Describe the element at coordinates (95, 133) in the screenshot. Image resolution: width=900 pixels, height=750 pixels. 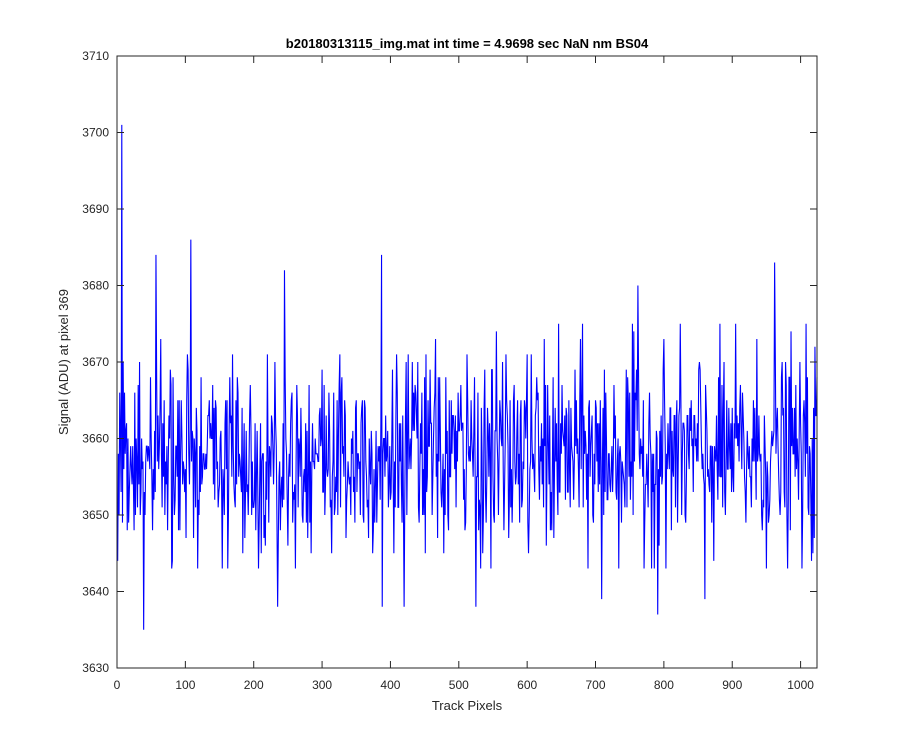
I see `y-tick-label: 3700` at that location.